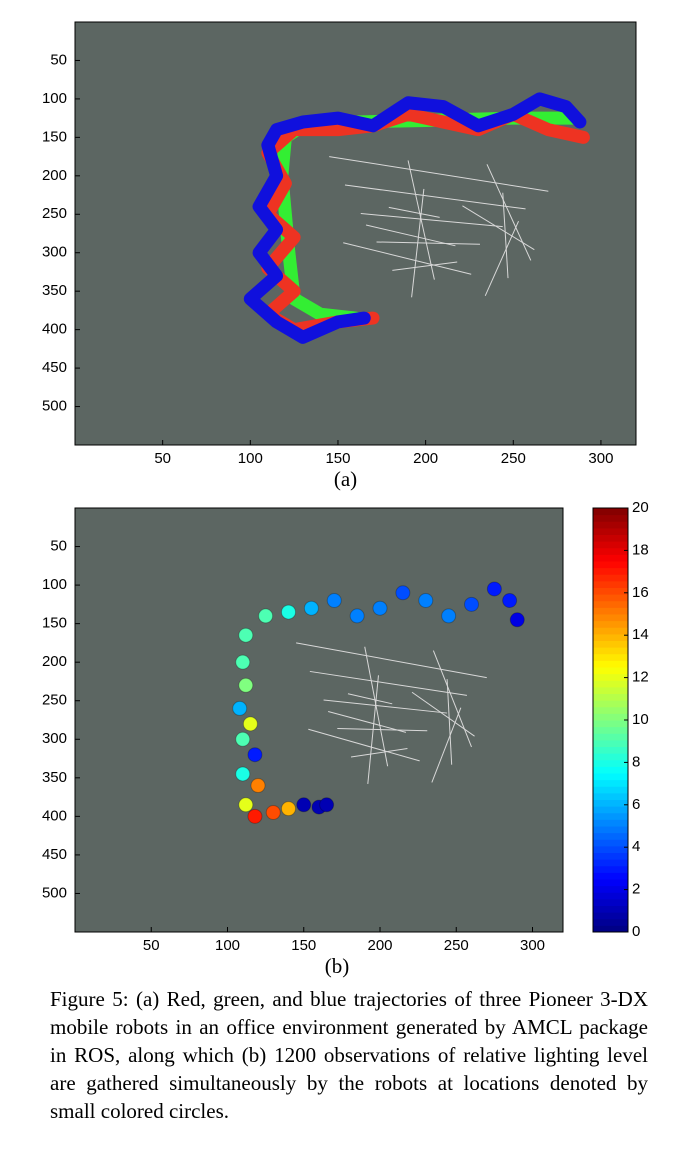  What do you see at coordinates (54, 584) in the screenshot?
I see `y-tick-label: 100` at bounding box center [54, 584].